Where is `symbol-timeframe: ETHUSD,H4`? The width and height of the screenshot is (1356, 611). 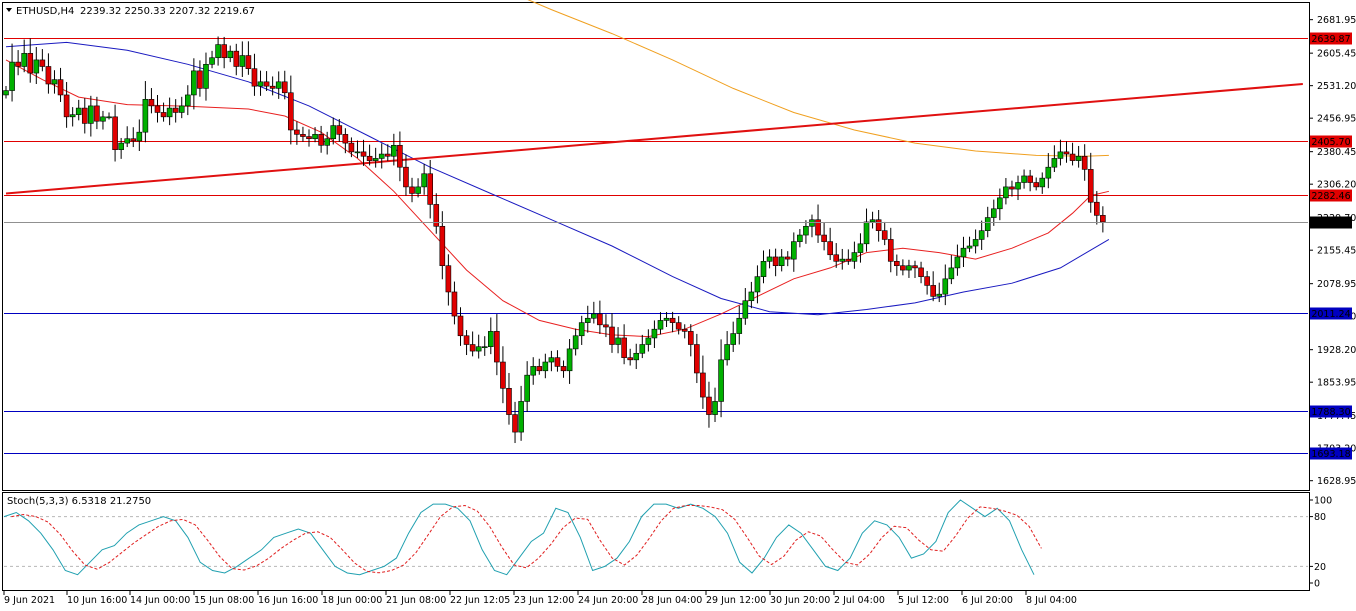
symbol-timeframe: ETHUSD,H4 is located at coordinates (45, 11).